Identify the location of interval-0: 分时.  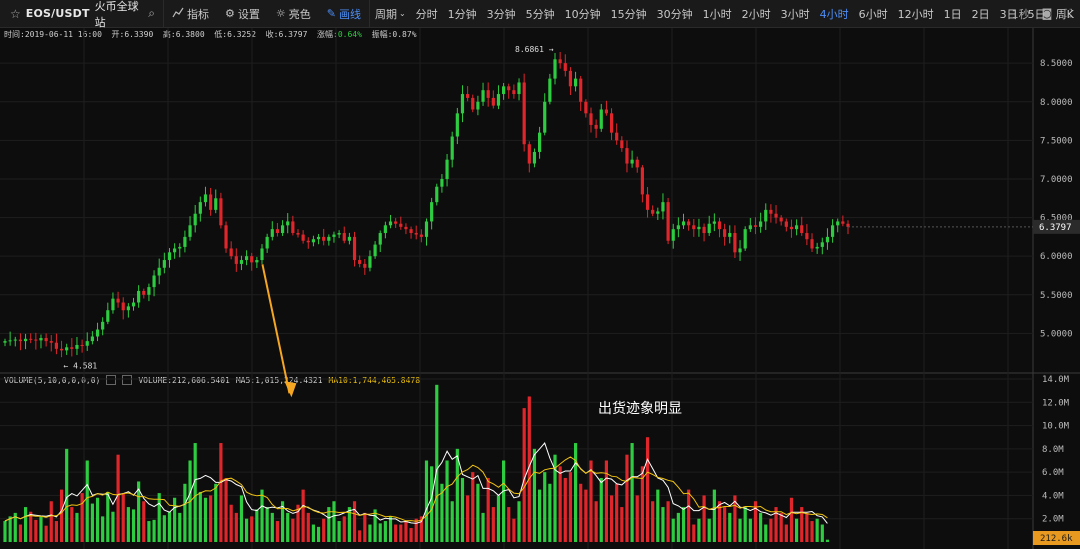
(426, 14).